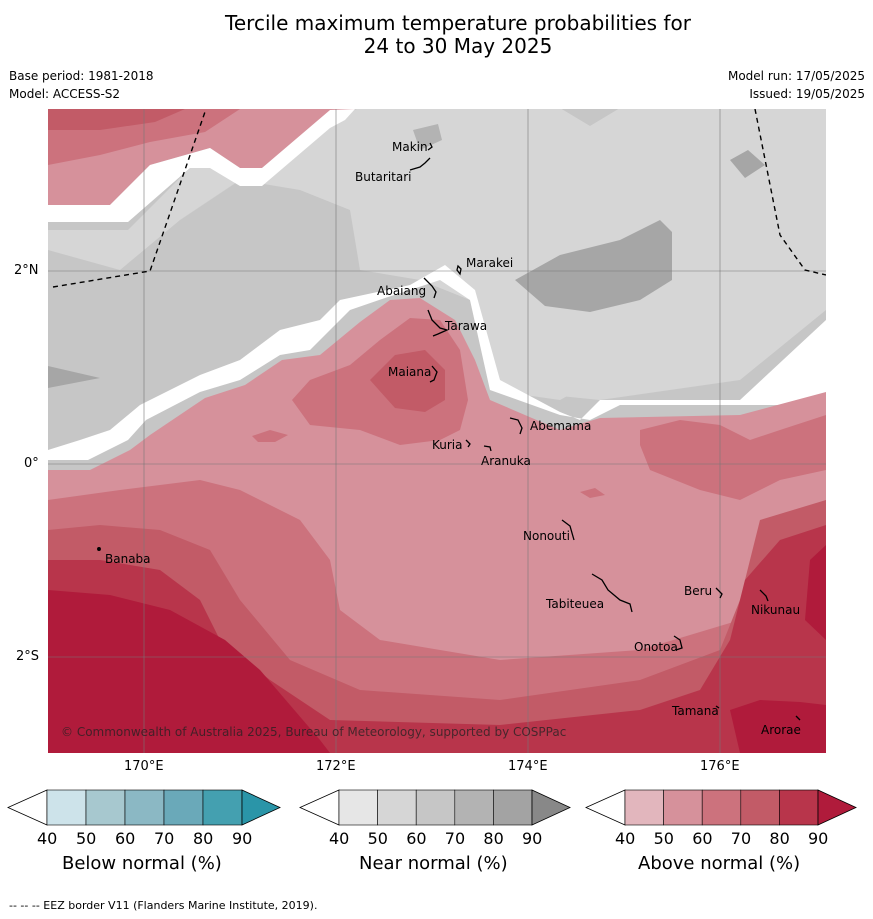  I want to click on island-abaiang, so click(430, 288).